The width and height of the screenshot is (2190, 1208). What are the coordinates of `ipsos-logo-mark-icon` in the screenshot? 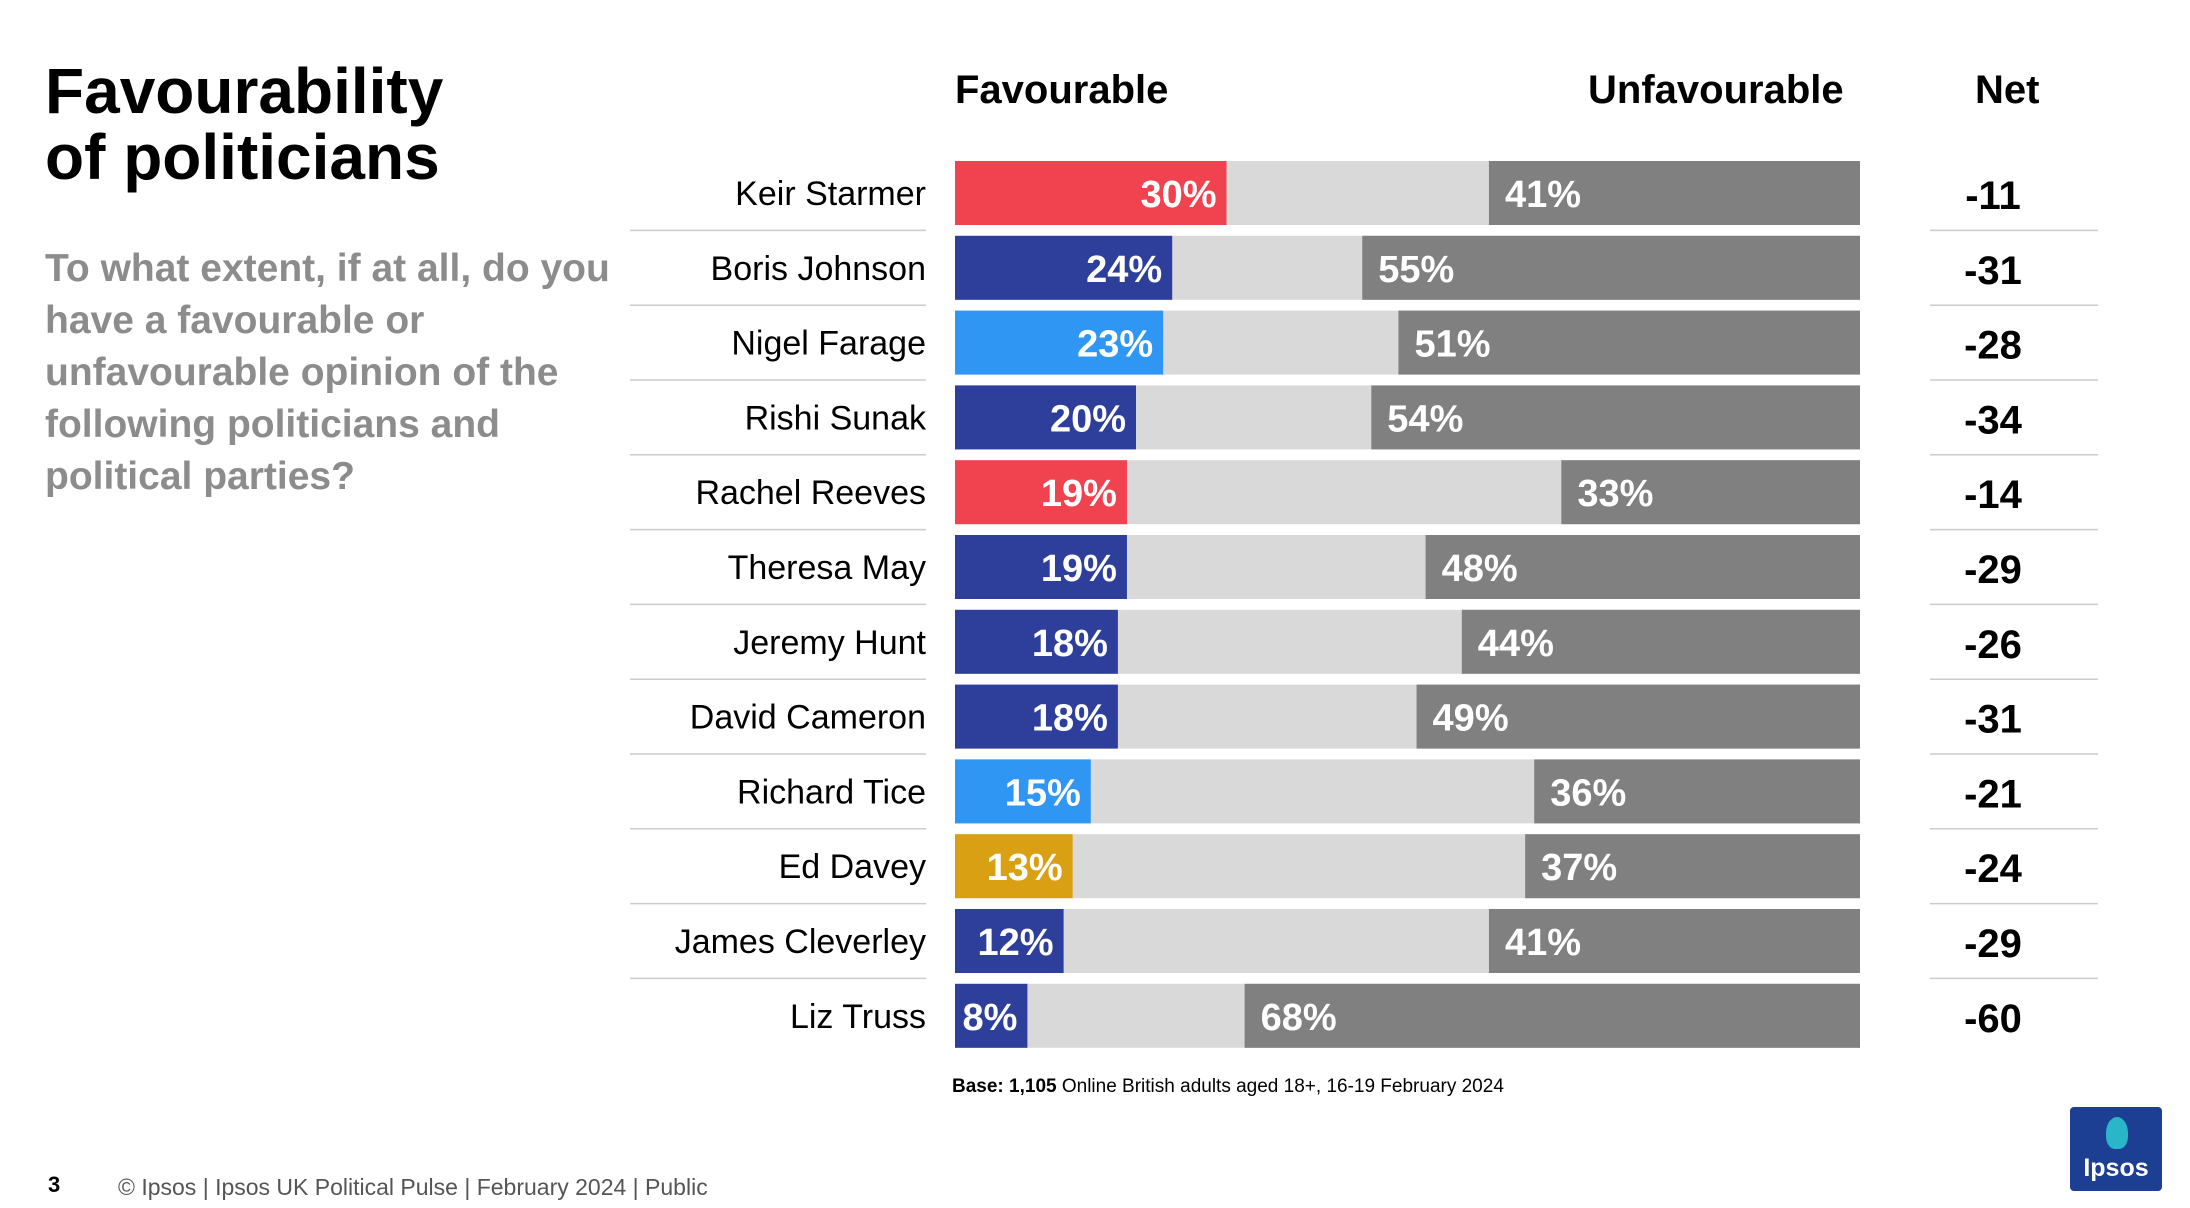 It's located at (2117, 1133).